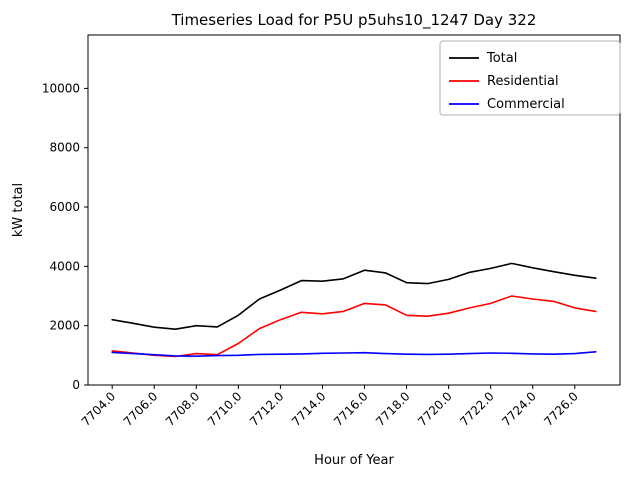  Describe the element at coordinates (267, 409) in the screenshot. I see `x-tick-label: 7712.0` at that location.